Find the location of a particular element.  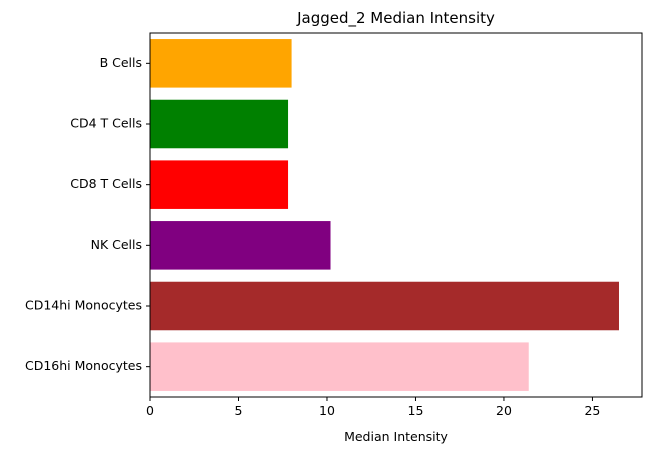

y-tick-label: CD4 T Cells is located at coordinates (106, 123).